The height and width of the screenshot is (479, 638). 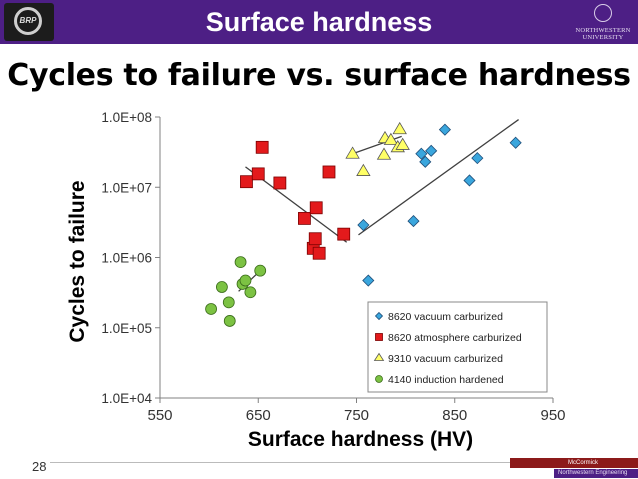 What do you see at coordinates (126, 117) in the screenshot?
I see `y-tick-label: 1.0E+08` at bounding box center [126, 117].